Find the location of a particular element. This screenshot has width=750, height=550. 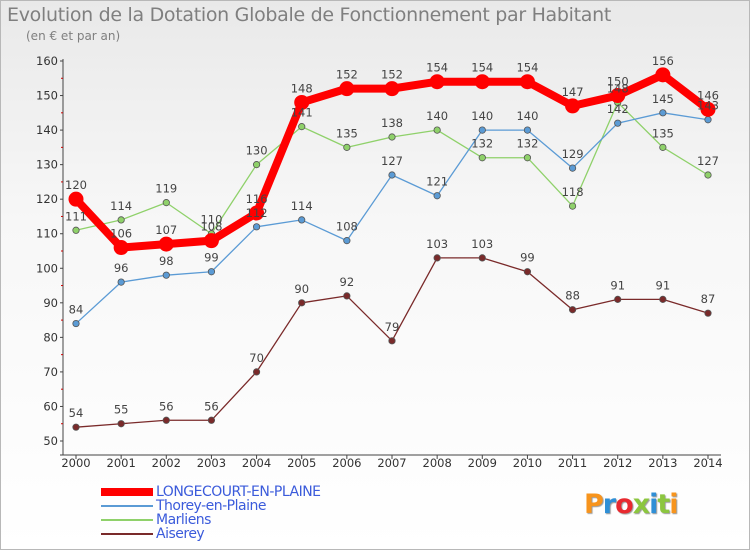

data-label-0: 148 is located at coordinates (302, 88).